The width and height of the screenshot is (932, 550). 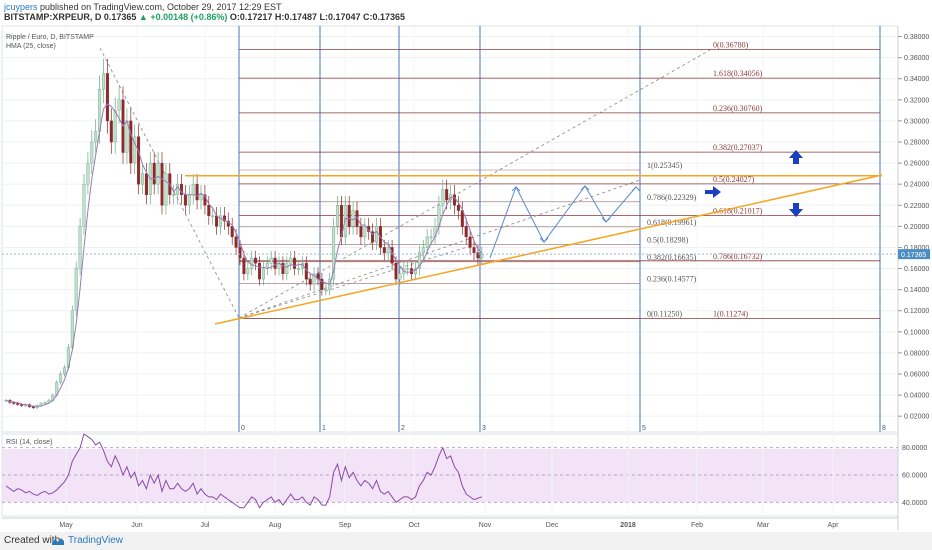 I want to click on time-zone-label: 5, so click(x=644, y=428).